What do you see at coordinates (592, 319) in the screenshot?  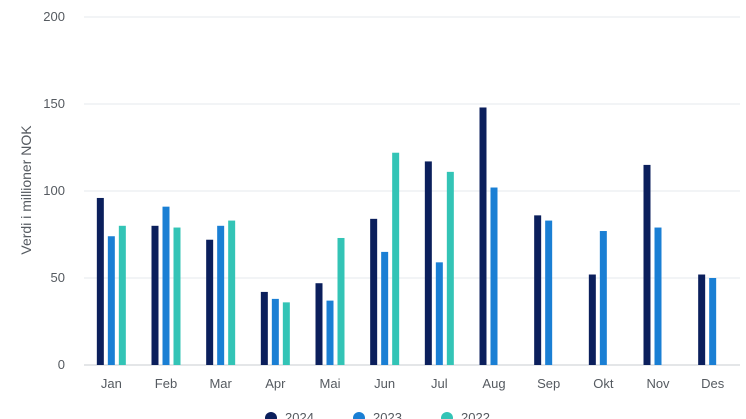 I see `bar-2024-okt` at bounding box center [592, 319].